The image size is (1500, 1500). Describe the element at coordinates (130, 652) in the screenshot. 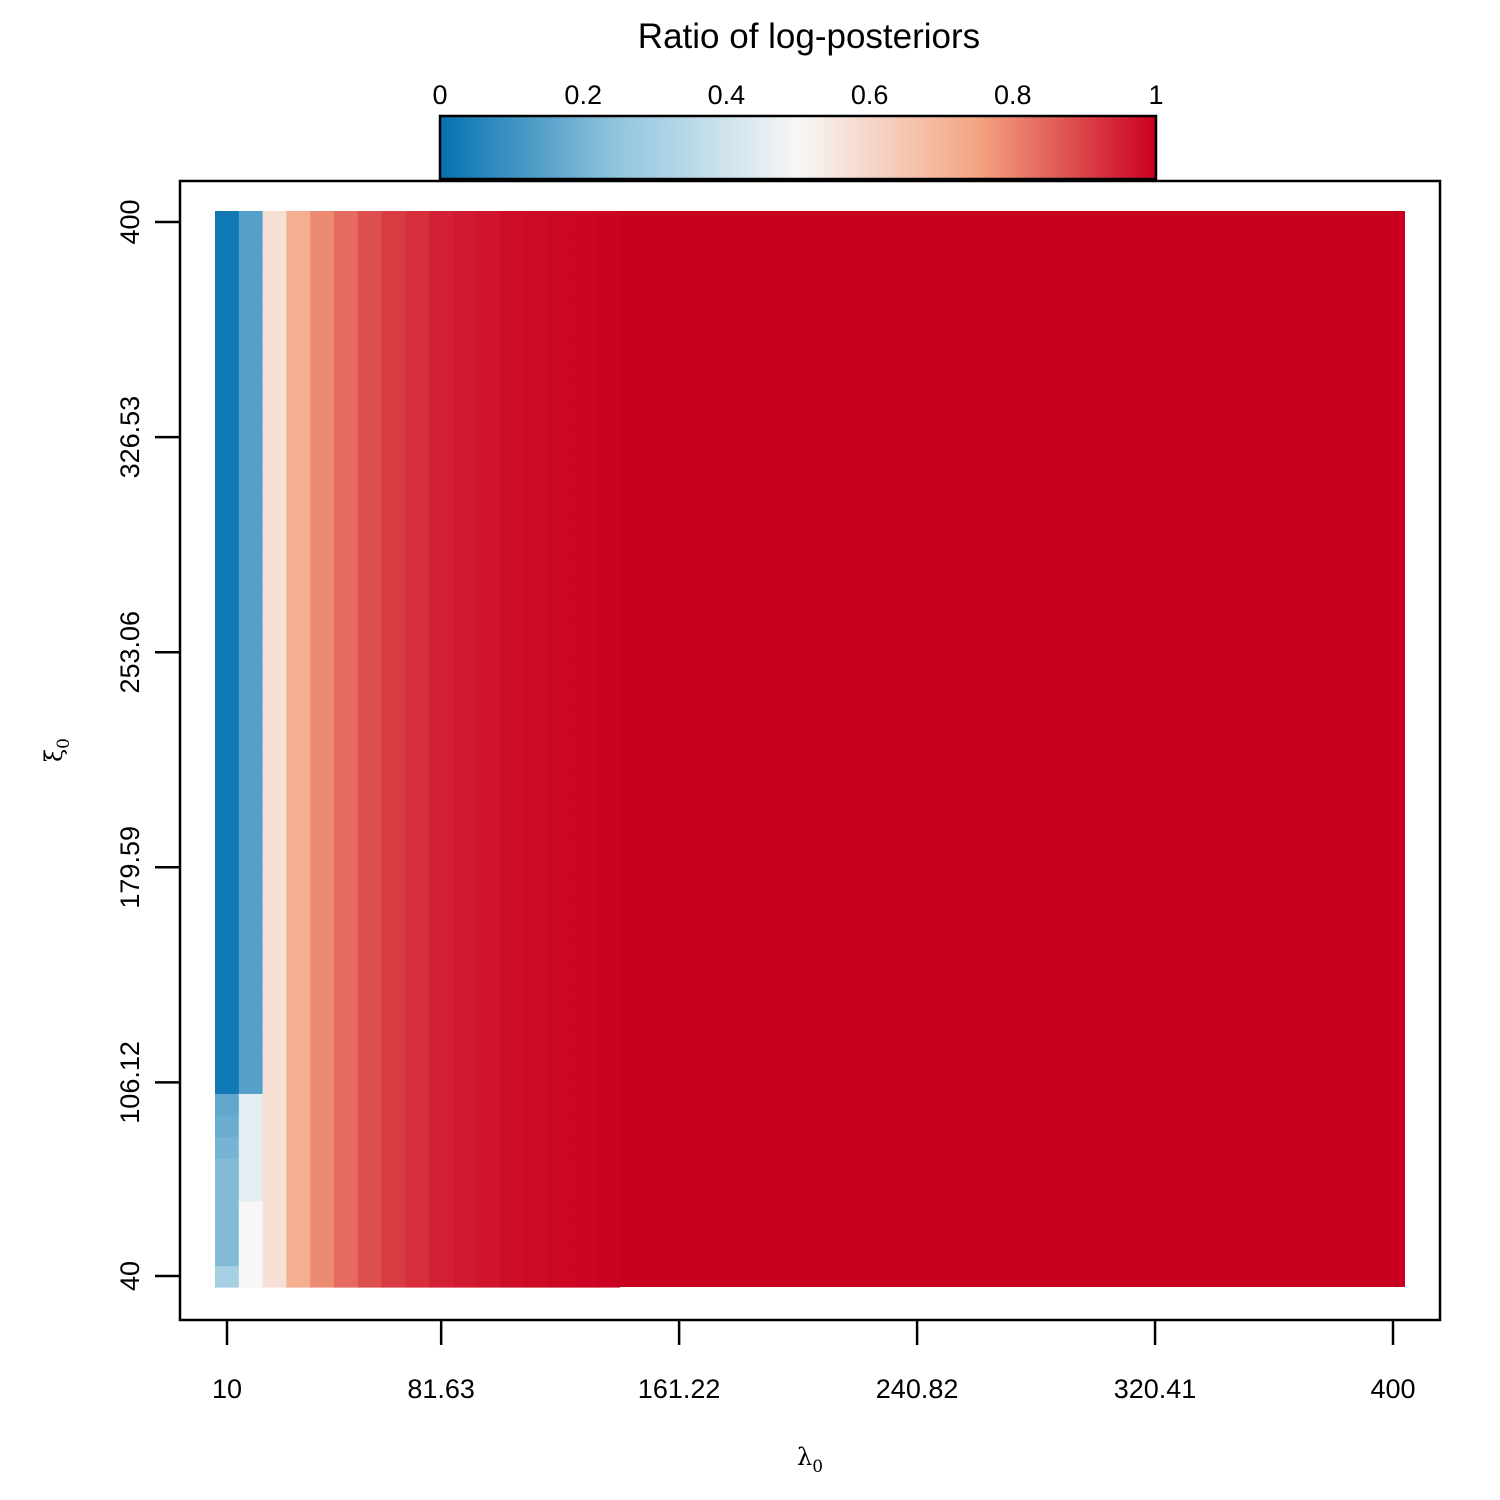

I see `y-tick-label: 253.06` at that location.